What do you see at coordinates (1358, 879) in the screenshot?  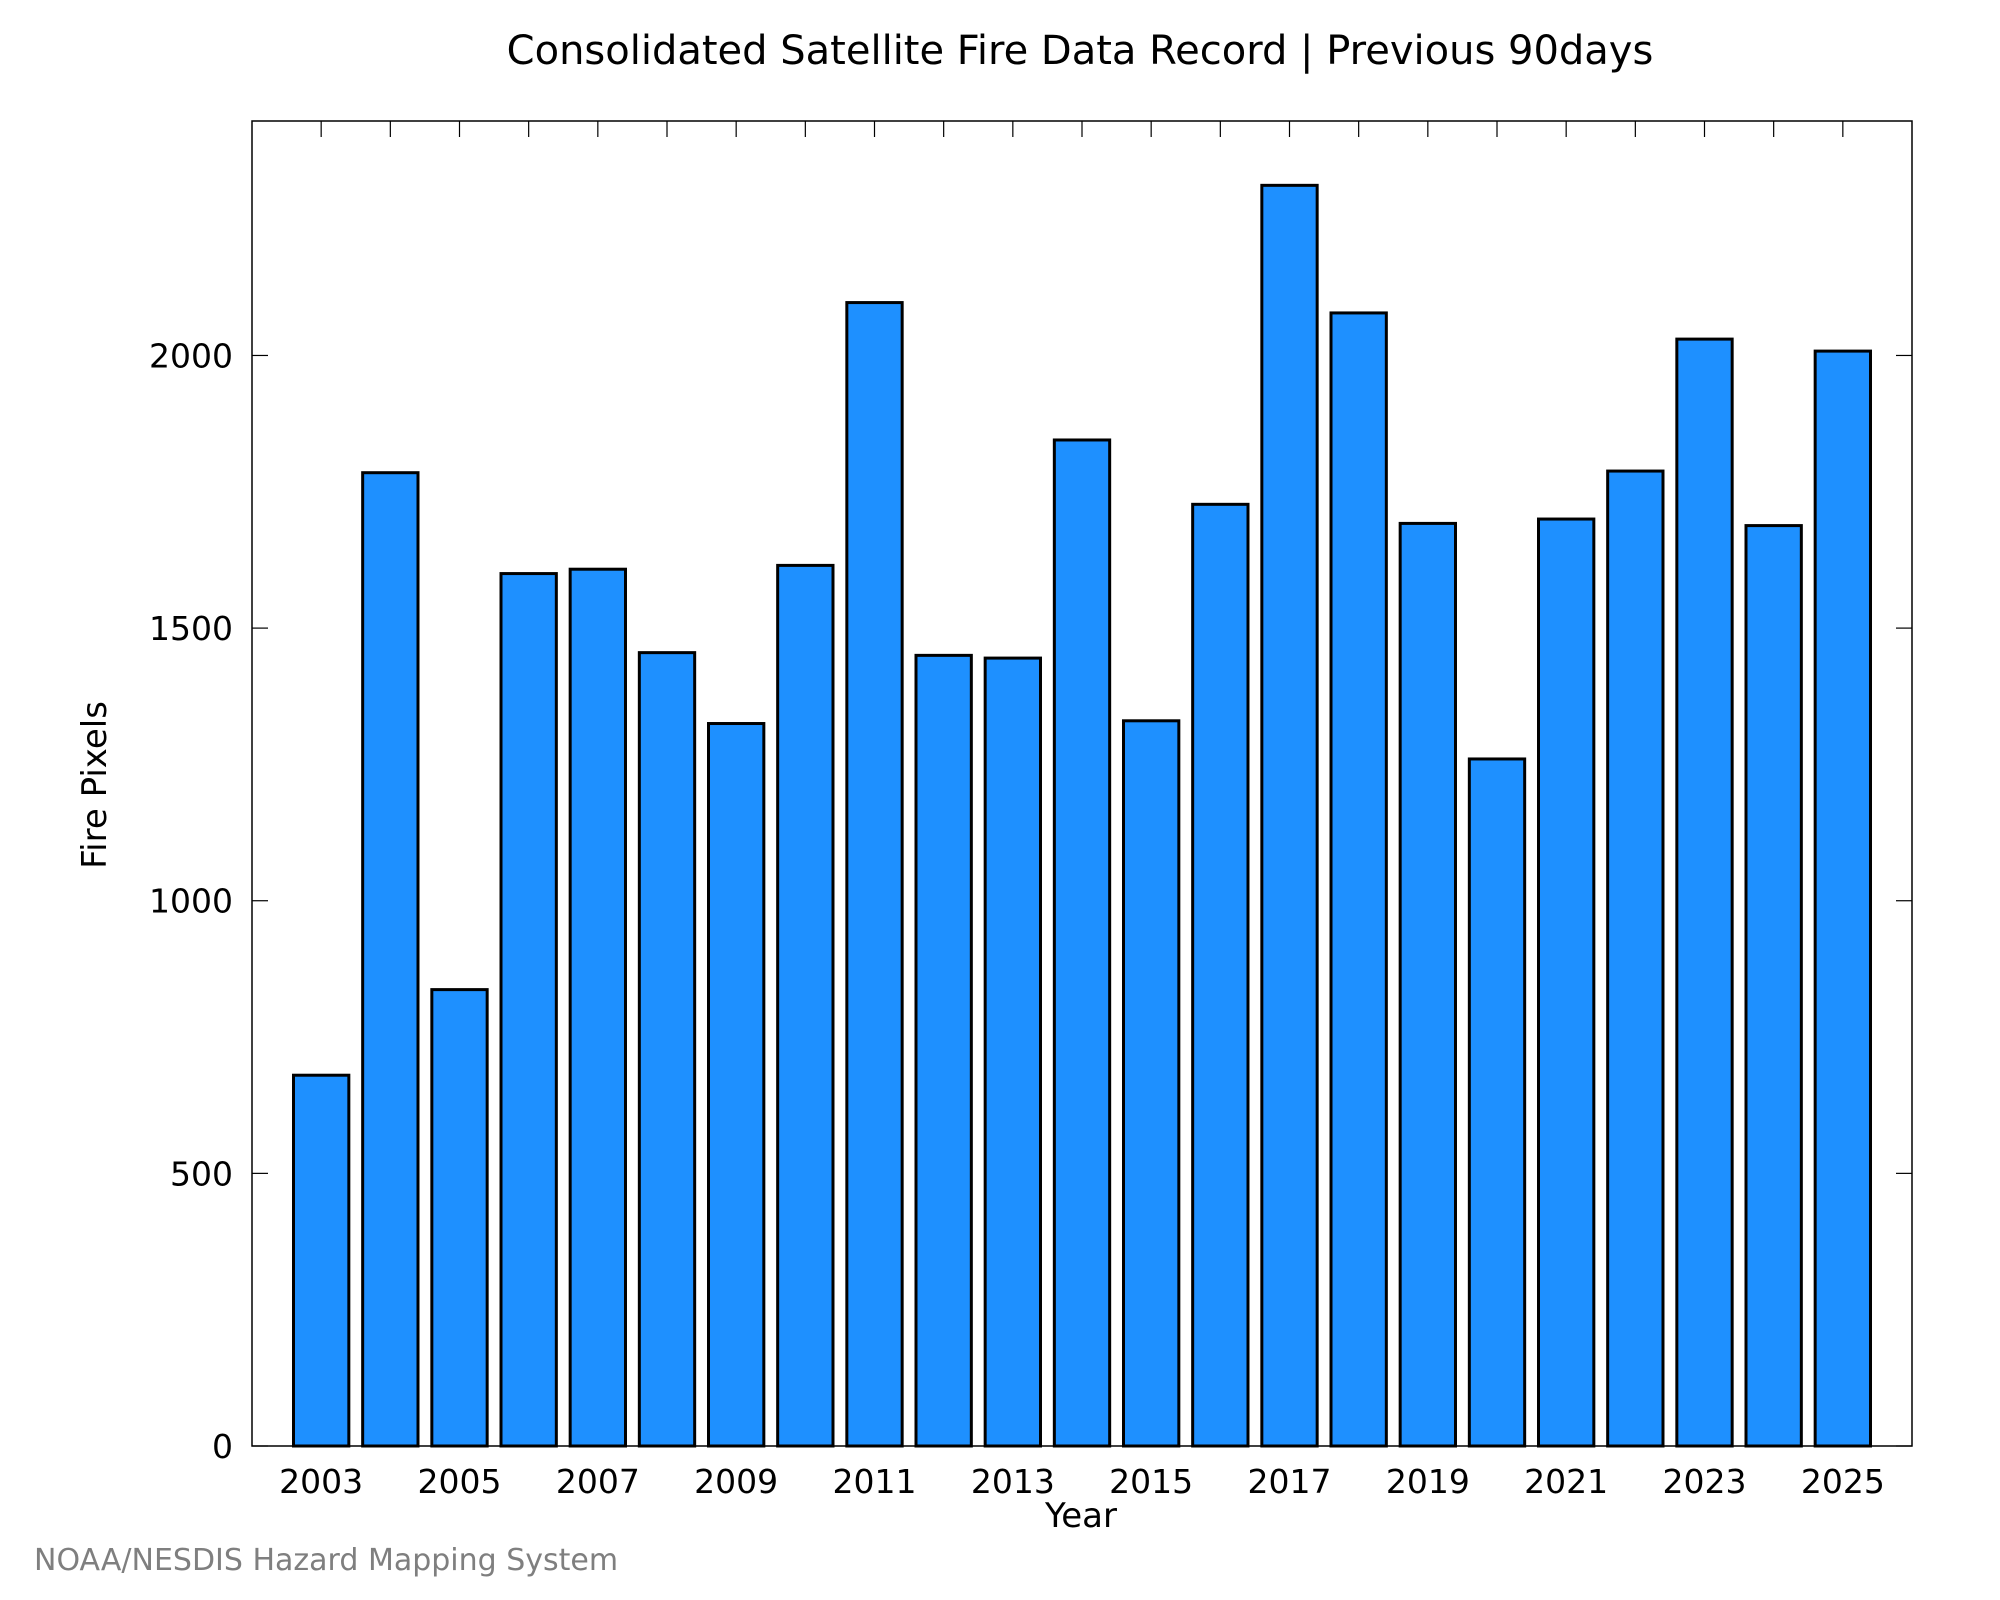 I see `bar-2018` at bounding box center [1358, 879].